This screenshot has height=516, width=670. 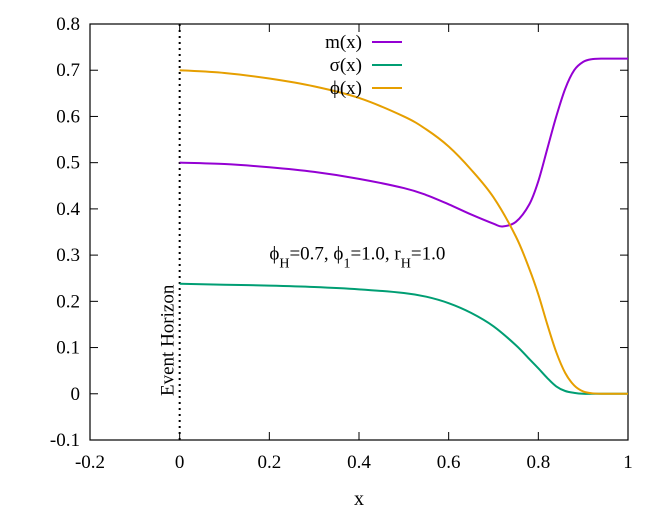 What do you see at coordinates (168, 340) in the screenshot?
I see `event-horizon-label: Event Horizon` at bounding box center [168, 340].